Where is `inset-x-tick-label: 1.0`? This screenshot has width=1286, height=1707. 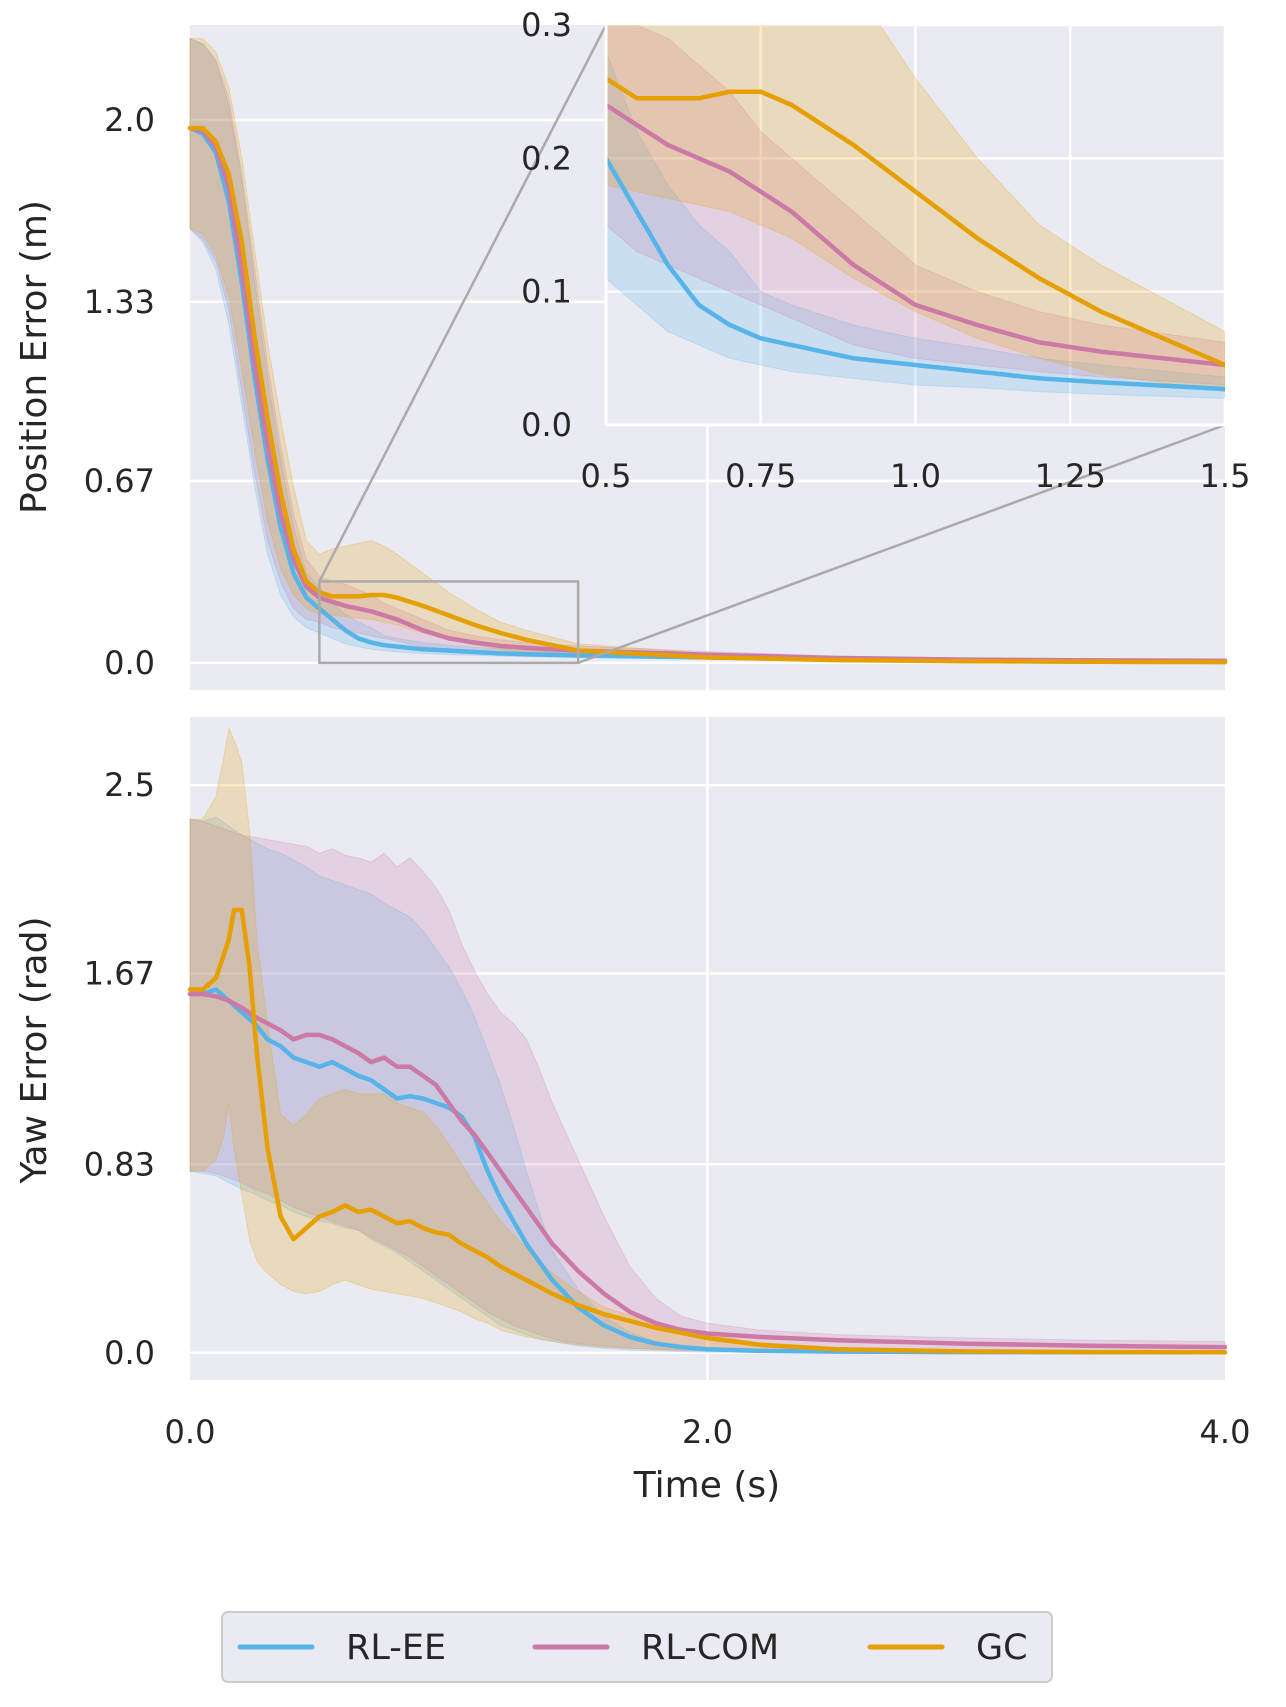 inset-x-tick-label: 1.0 is located at coordinates (915, 476).